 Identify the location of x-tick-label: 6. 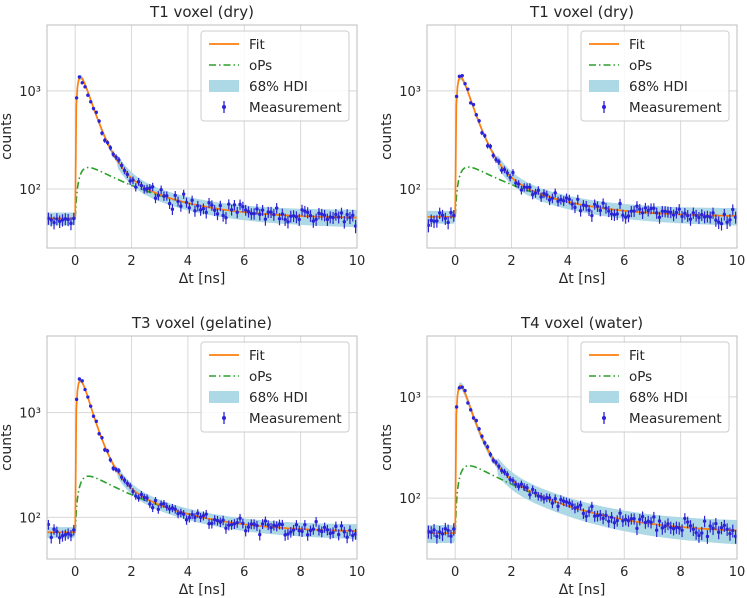
(624, 261).